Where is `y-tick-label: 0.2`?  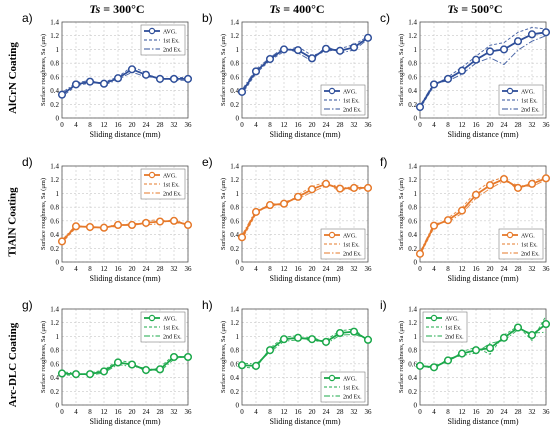
y-tick-label: 0.2 is located at coordinates (412, 249).